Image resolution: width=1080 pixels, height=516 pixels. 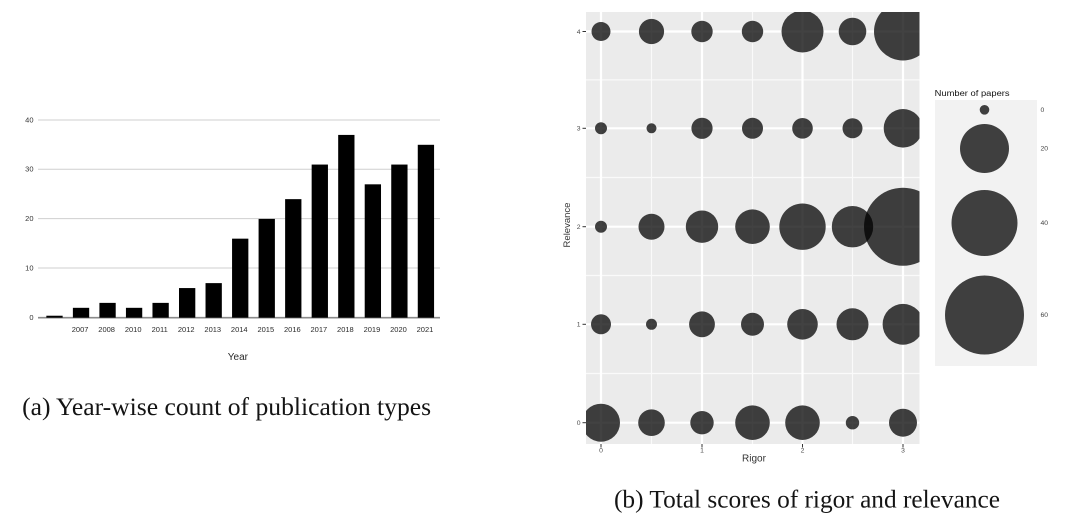 I want to click on svg-text: Relevance, so click(x=567, y=225).